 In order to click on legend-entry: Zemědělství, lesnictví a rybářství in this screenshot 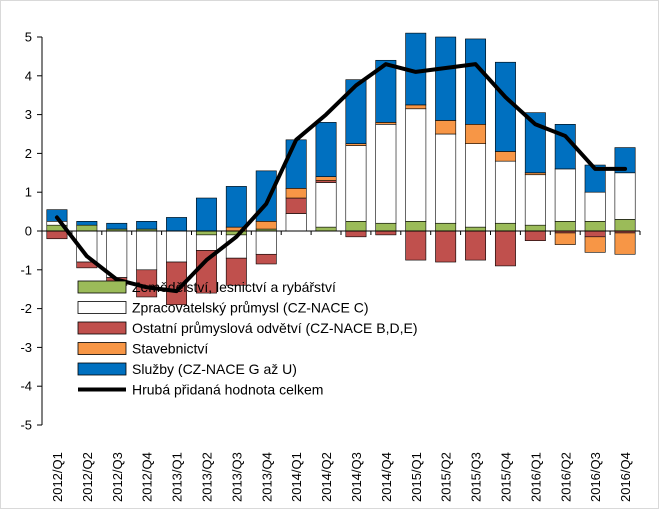, I will do `click(206, 287)`.